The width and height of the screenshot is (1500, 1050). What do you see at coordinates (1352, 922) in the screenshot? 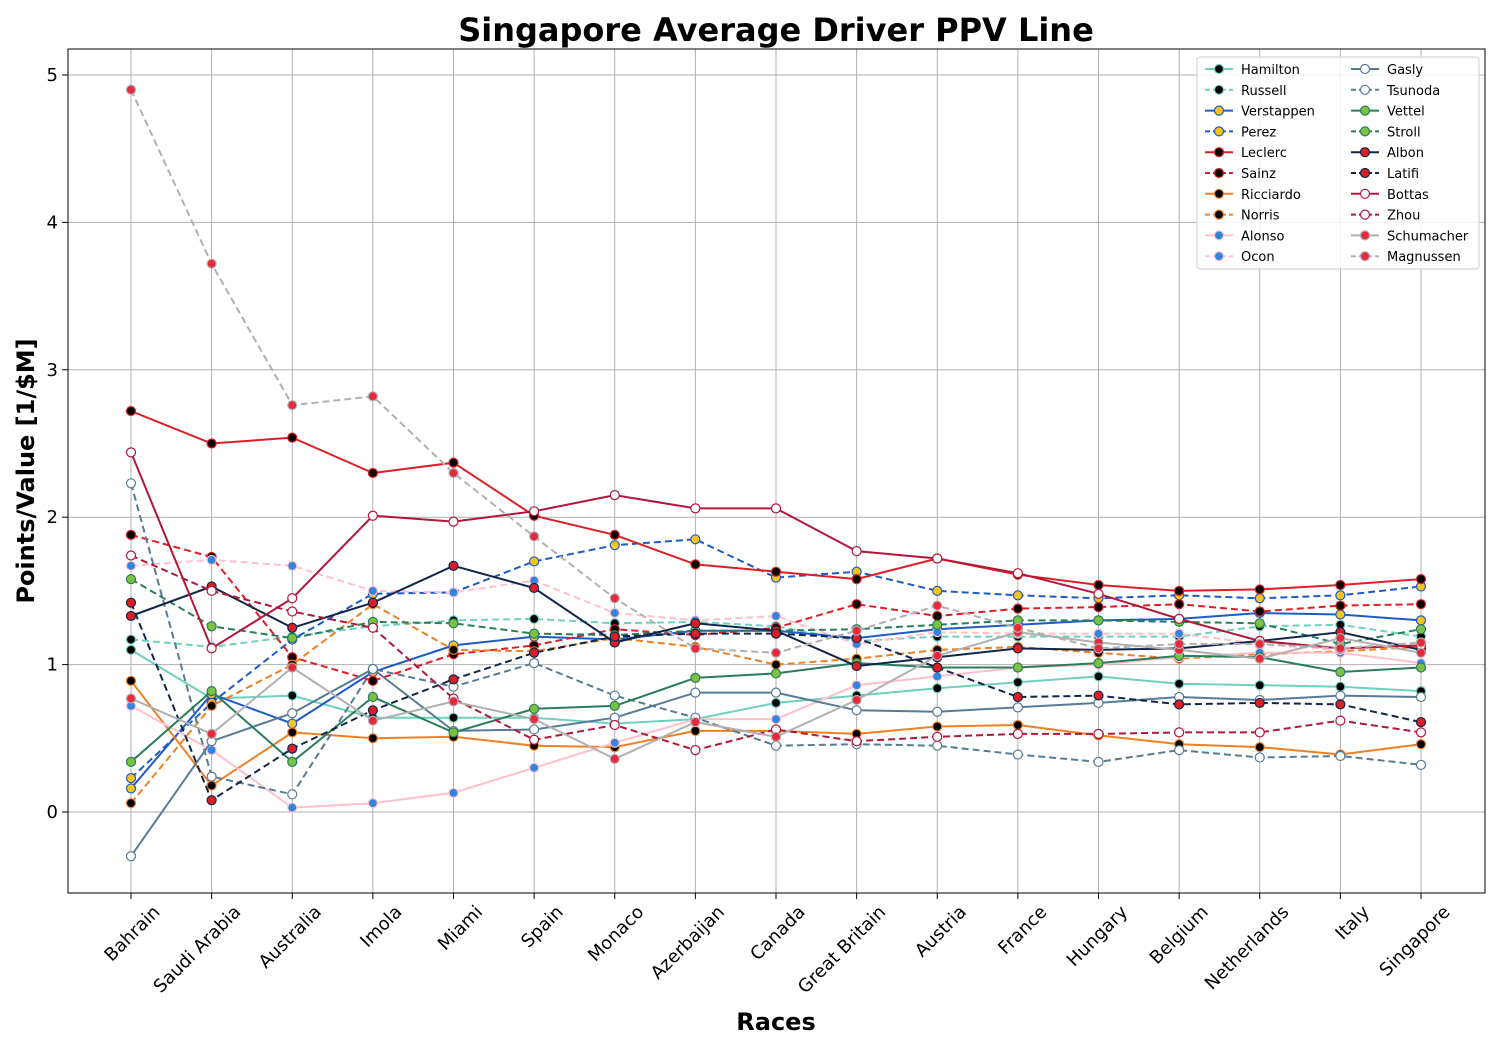
I see `x-tick-label: Italy` at bounding box center [1352, 922].